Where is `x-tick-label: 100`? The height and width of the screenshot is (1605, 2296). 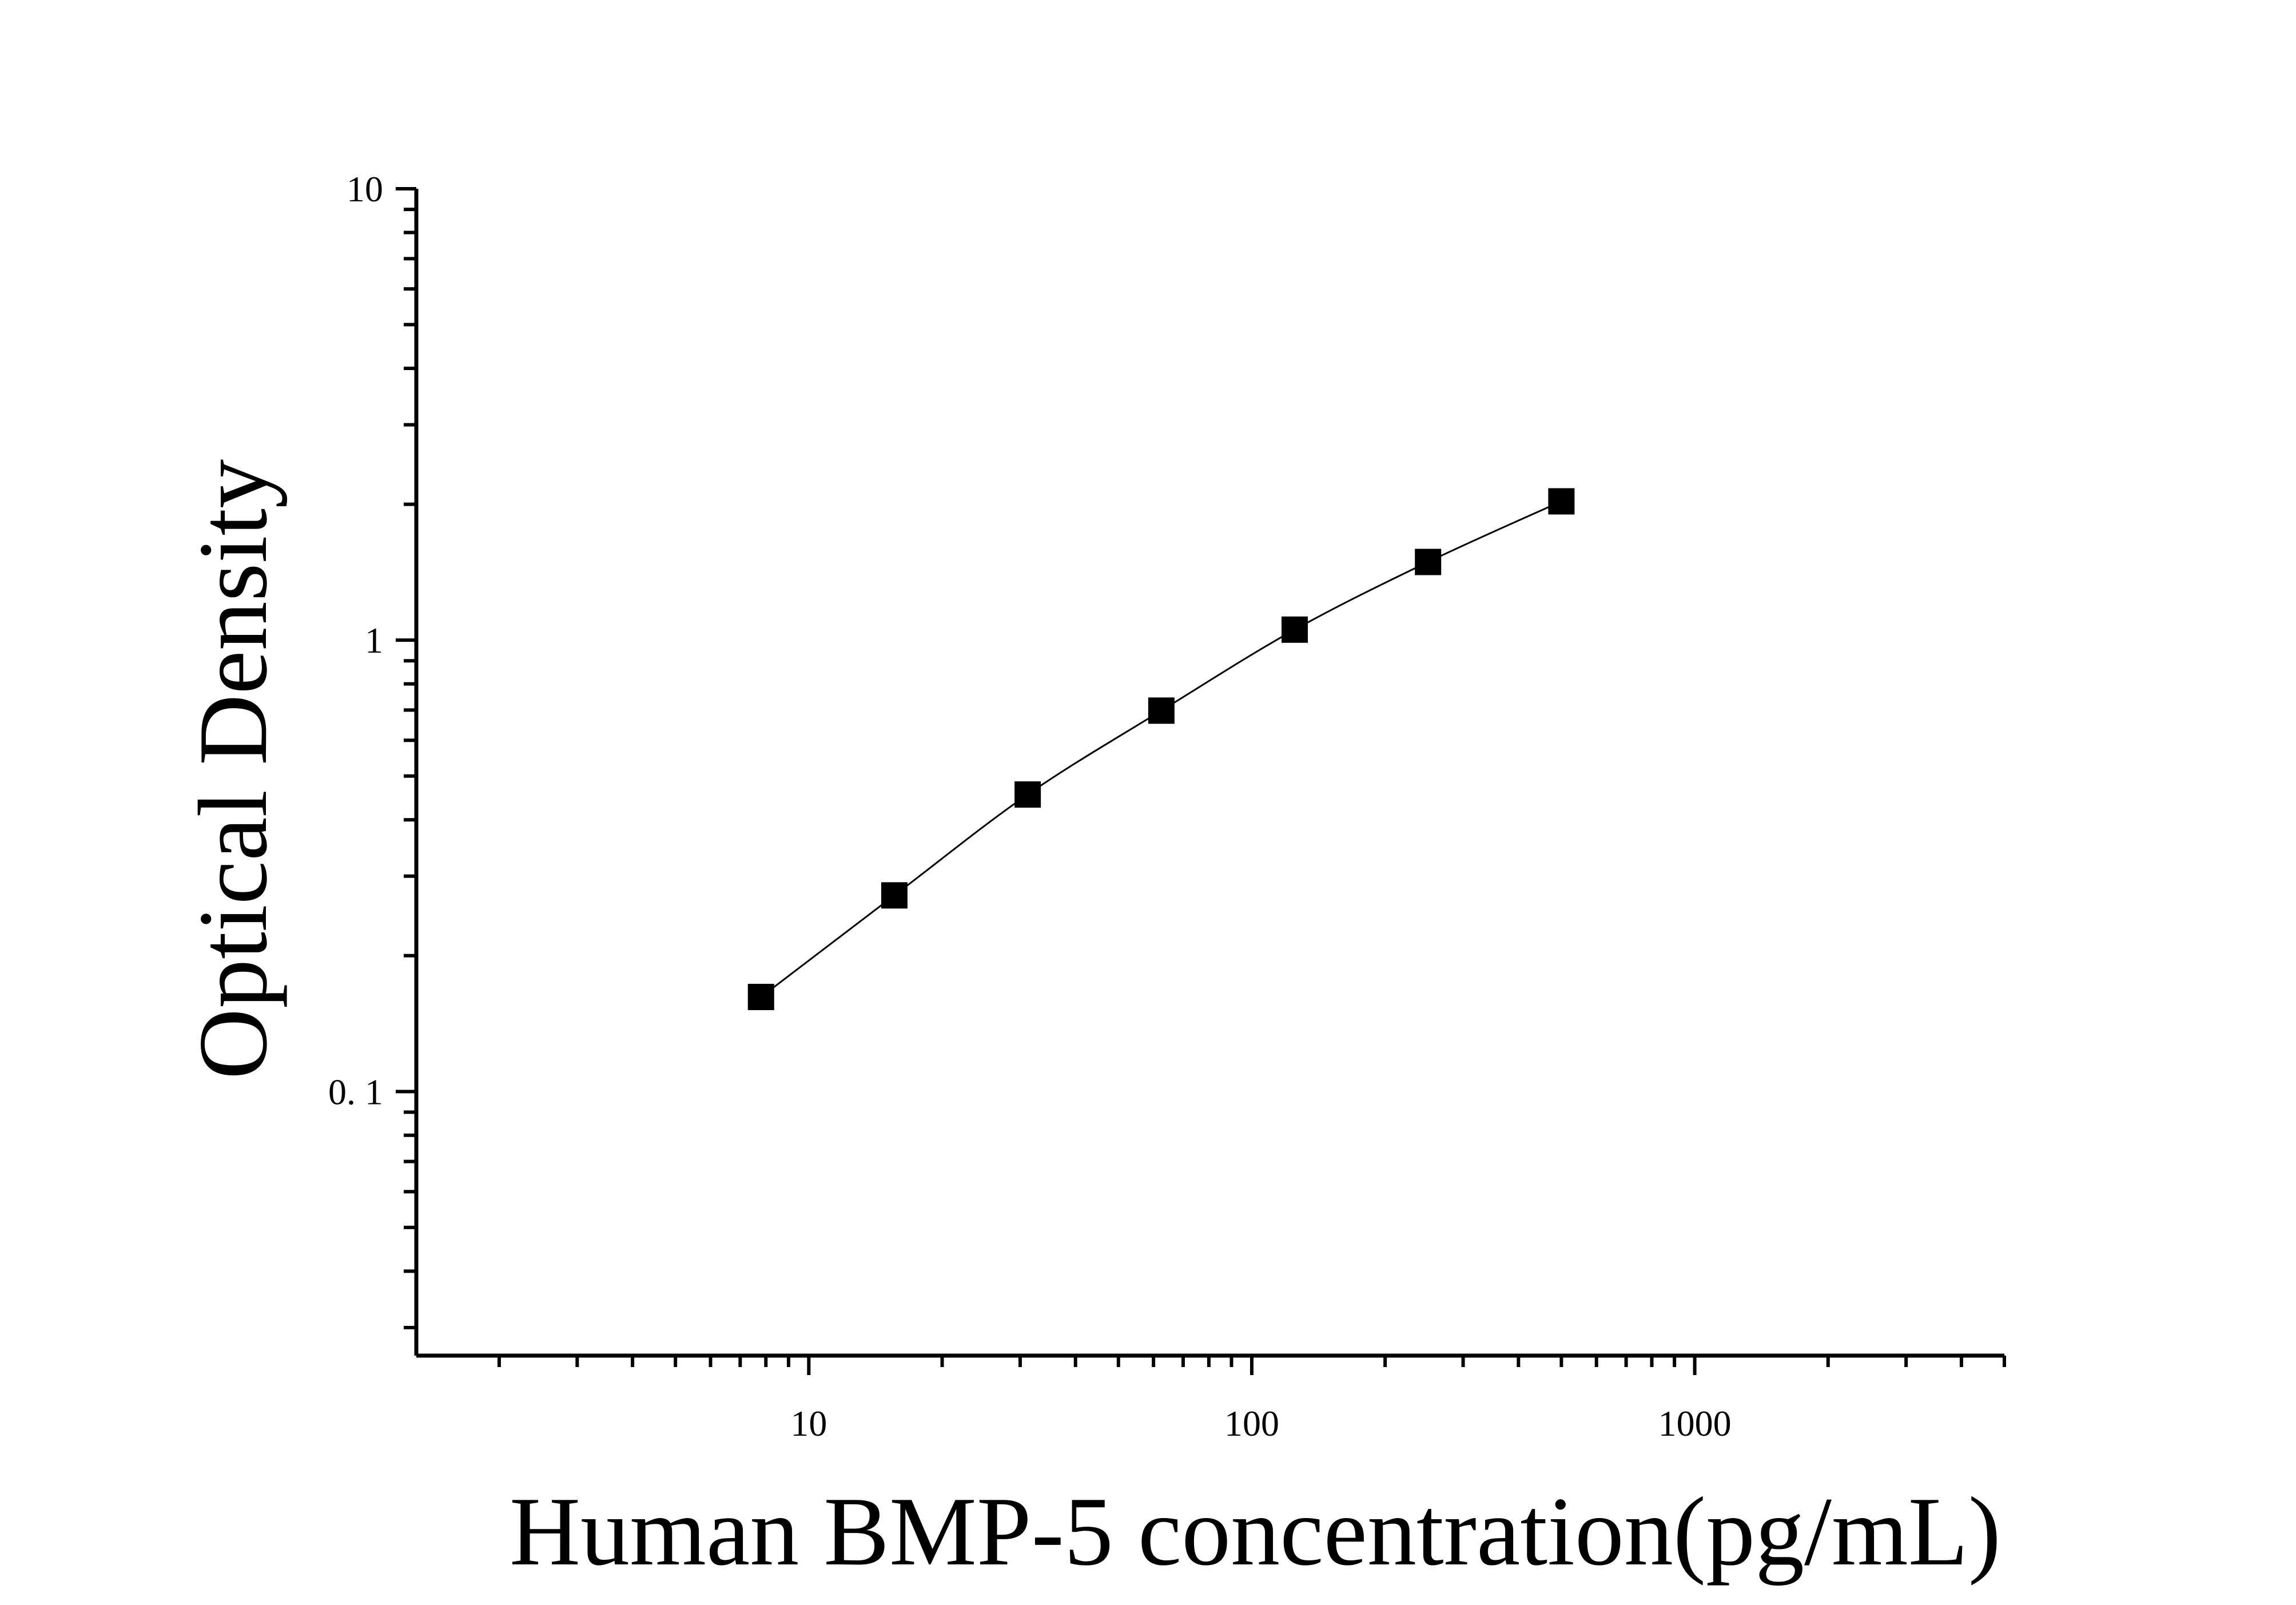
x-tick-label: 100 is located at coordinates (1252, 1423).